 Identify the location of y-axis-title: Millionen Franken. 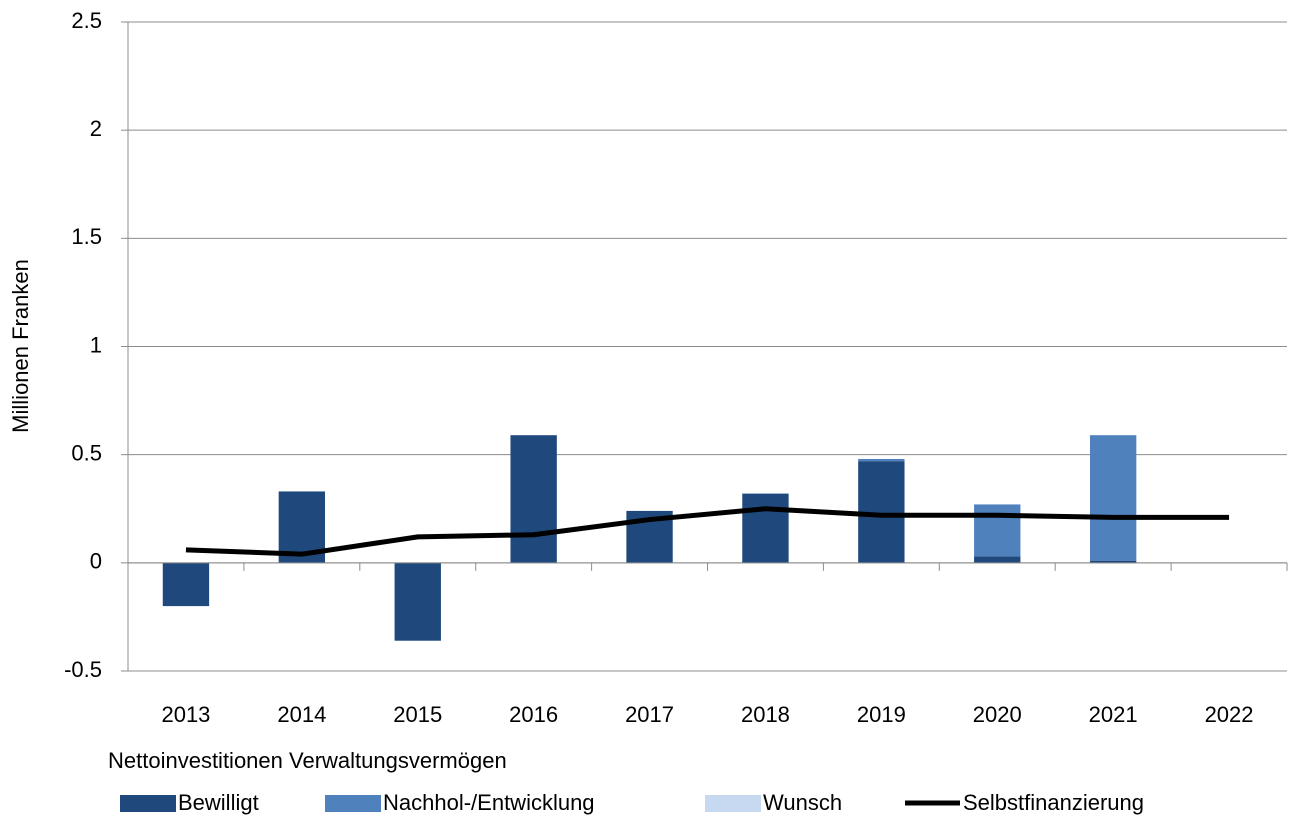
(20, 346).